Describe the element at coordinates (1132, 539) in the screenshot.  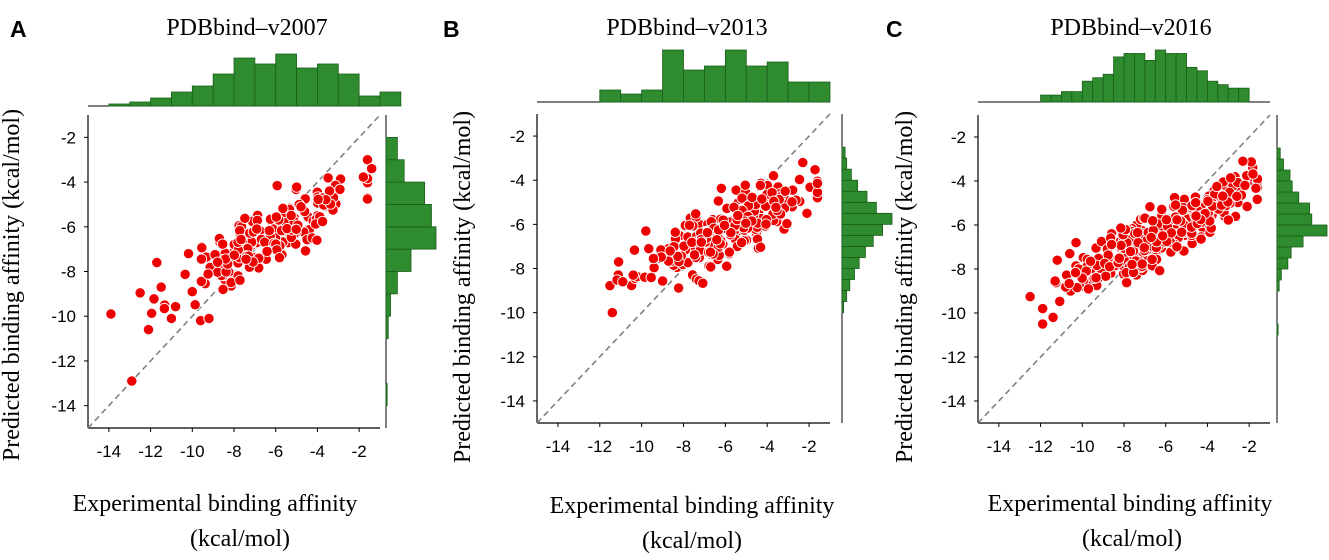
I see `panel-c-x-axis-label-line2: (kcal/mol)` at that location.